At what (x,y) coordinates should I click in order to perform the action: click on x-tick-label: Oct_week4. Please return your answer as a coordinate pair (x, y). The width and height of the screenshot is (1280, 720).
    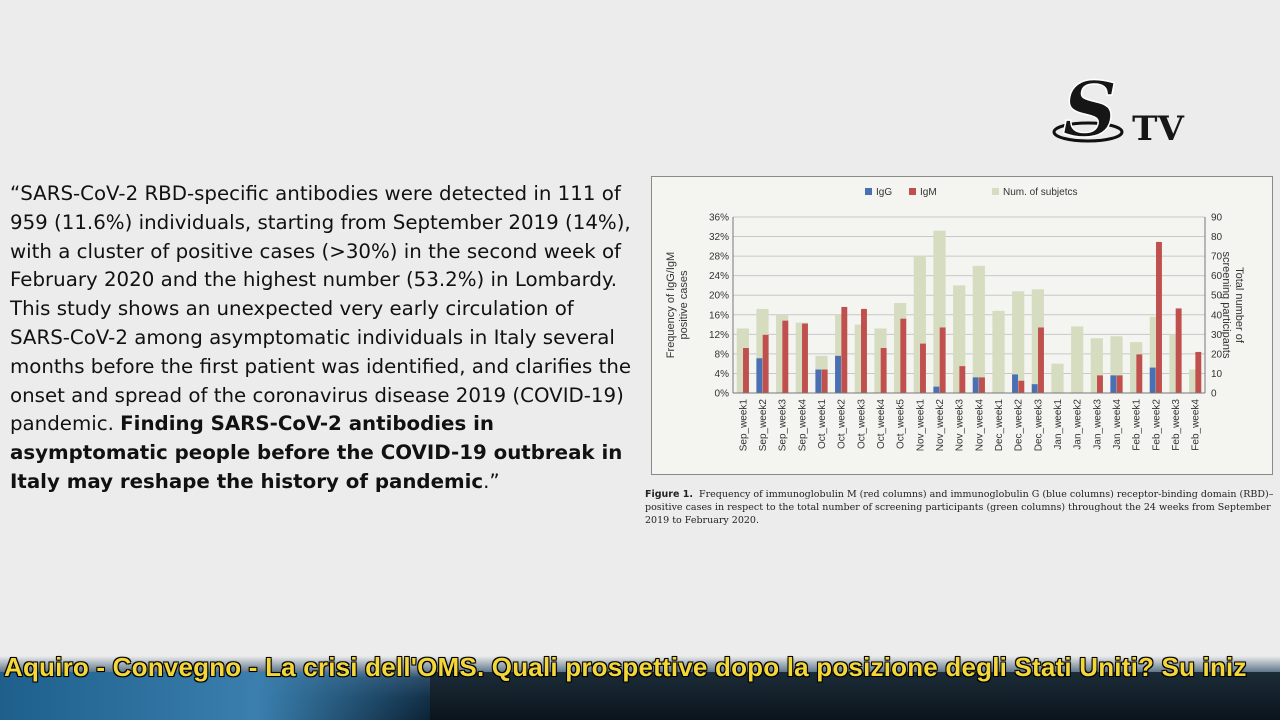
    Looking at the image, I should click on (881, 424).